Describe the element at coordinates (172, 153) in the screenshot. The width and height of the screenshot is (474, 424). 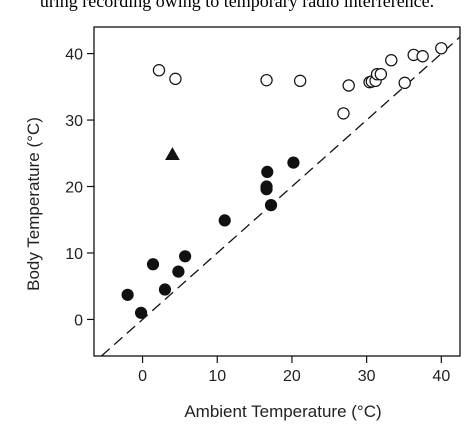
I see `filled-triangle-point` at that location.